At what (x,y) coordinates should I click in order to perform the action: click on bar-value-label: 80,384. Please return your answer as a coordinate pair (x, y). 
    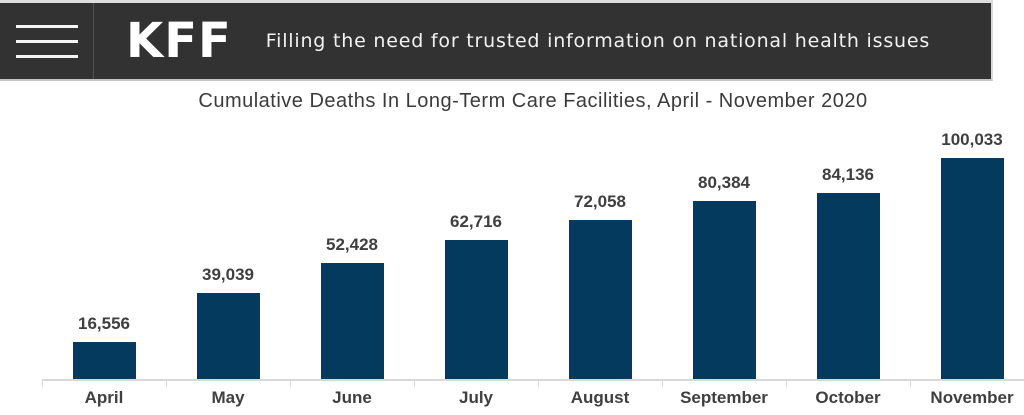
    Looking at the image, I should click on (724, 182).